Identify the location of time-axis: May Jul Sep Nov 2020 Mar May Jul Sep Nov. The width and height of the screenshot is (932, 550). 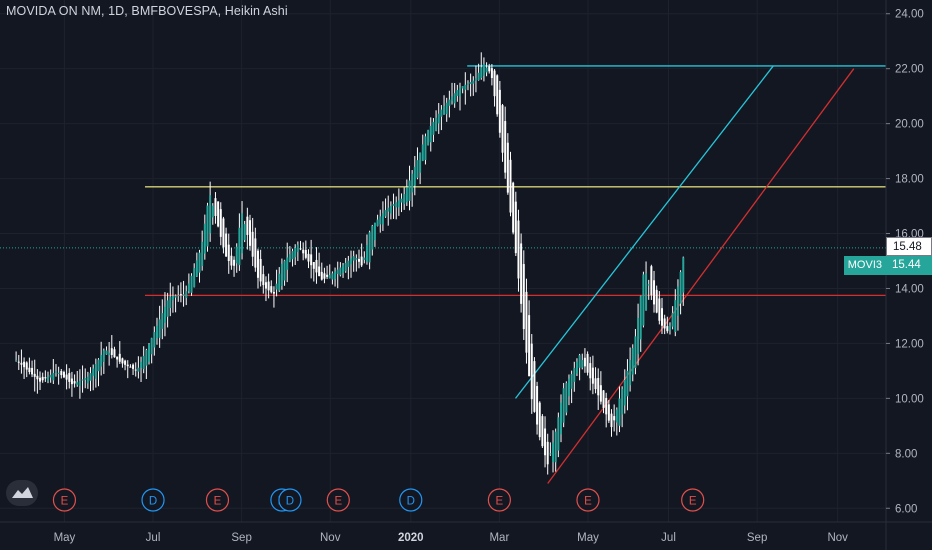
(466, 532).